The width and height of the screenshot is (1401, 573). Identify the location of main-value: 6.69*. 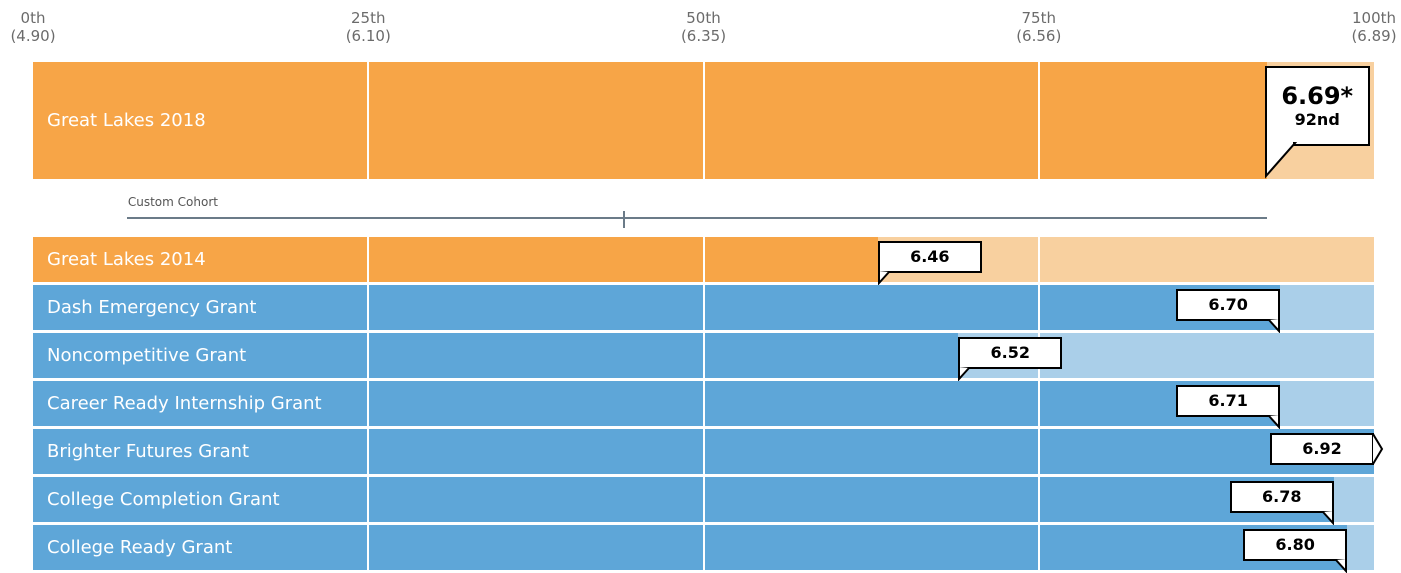
(1317, 96).